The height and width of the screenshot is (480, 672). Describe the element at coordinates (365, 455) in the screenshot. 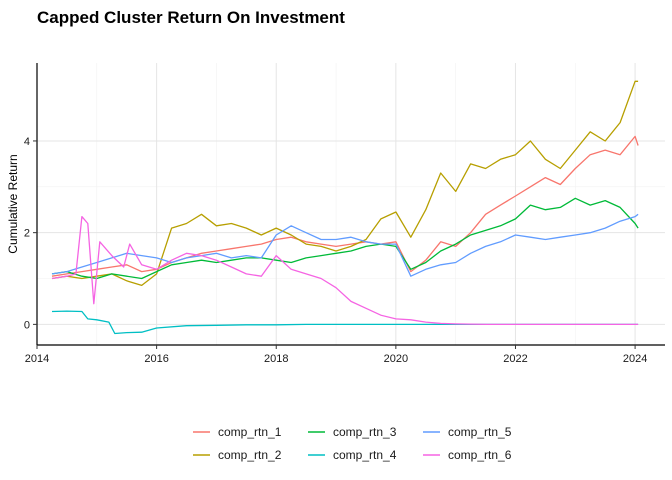

I see `legend-label-4: comp_rtn_4` at that location.